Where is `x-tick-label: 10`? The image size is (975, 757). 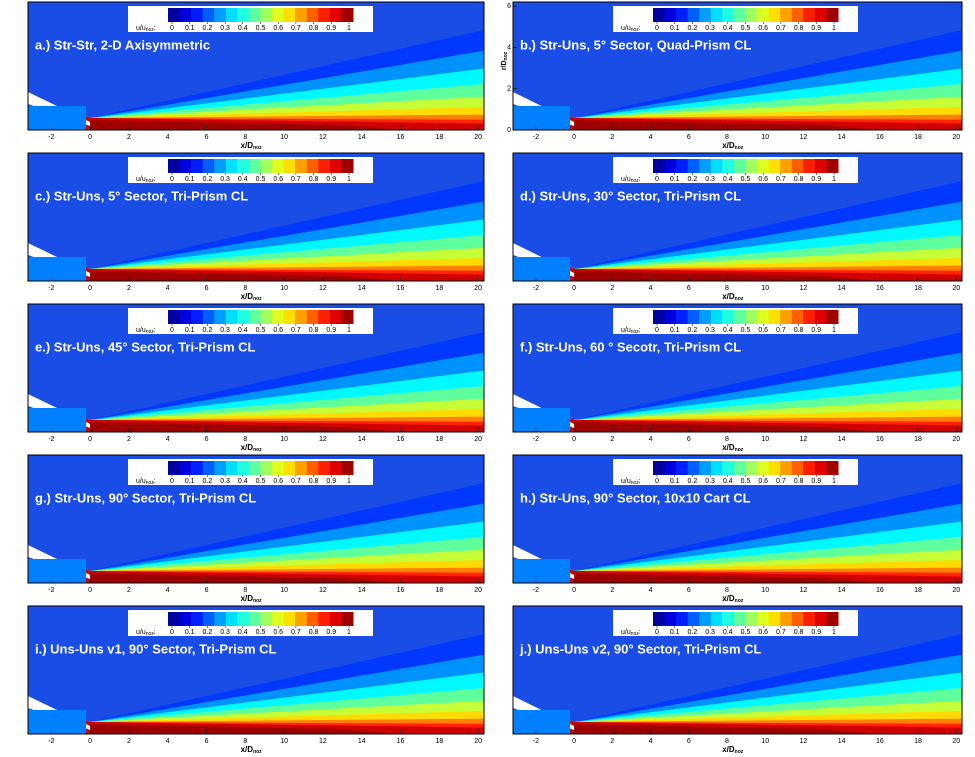
x-tick-label: 10 is located at coordinates (765, 741).